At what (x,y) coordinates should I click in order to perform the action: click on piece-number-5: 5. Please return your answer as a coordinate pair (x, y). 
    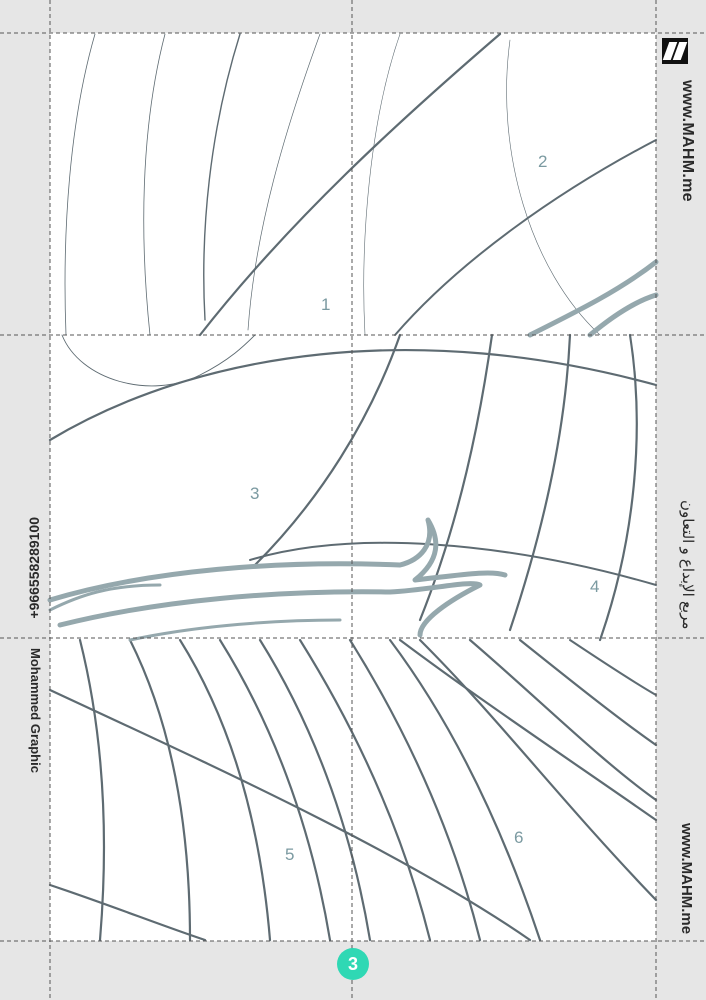
    Looking at the image, I should click on (290, 854).